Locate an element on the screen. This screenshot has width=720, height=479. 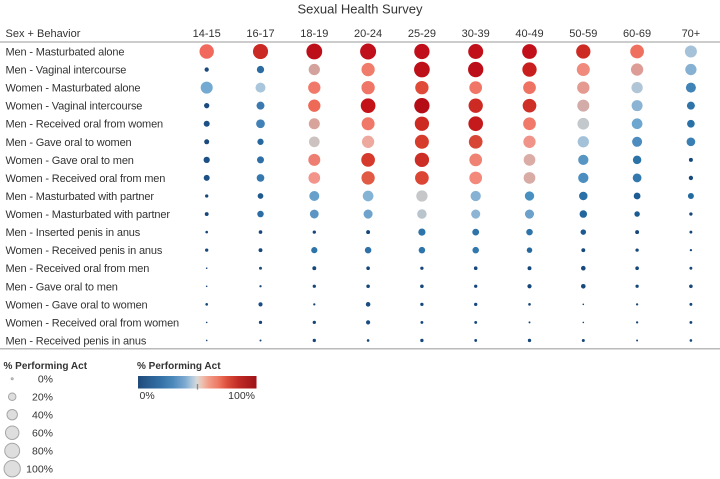
svg-text: Men - Vaginal intercourse is located at coordinates (66, 71).